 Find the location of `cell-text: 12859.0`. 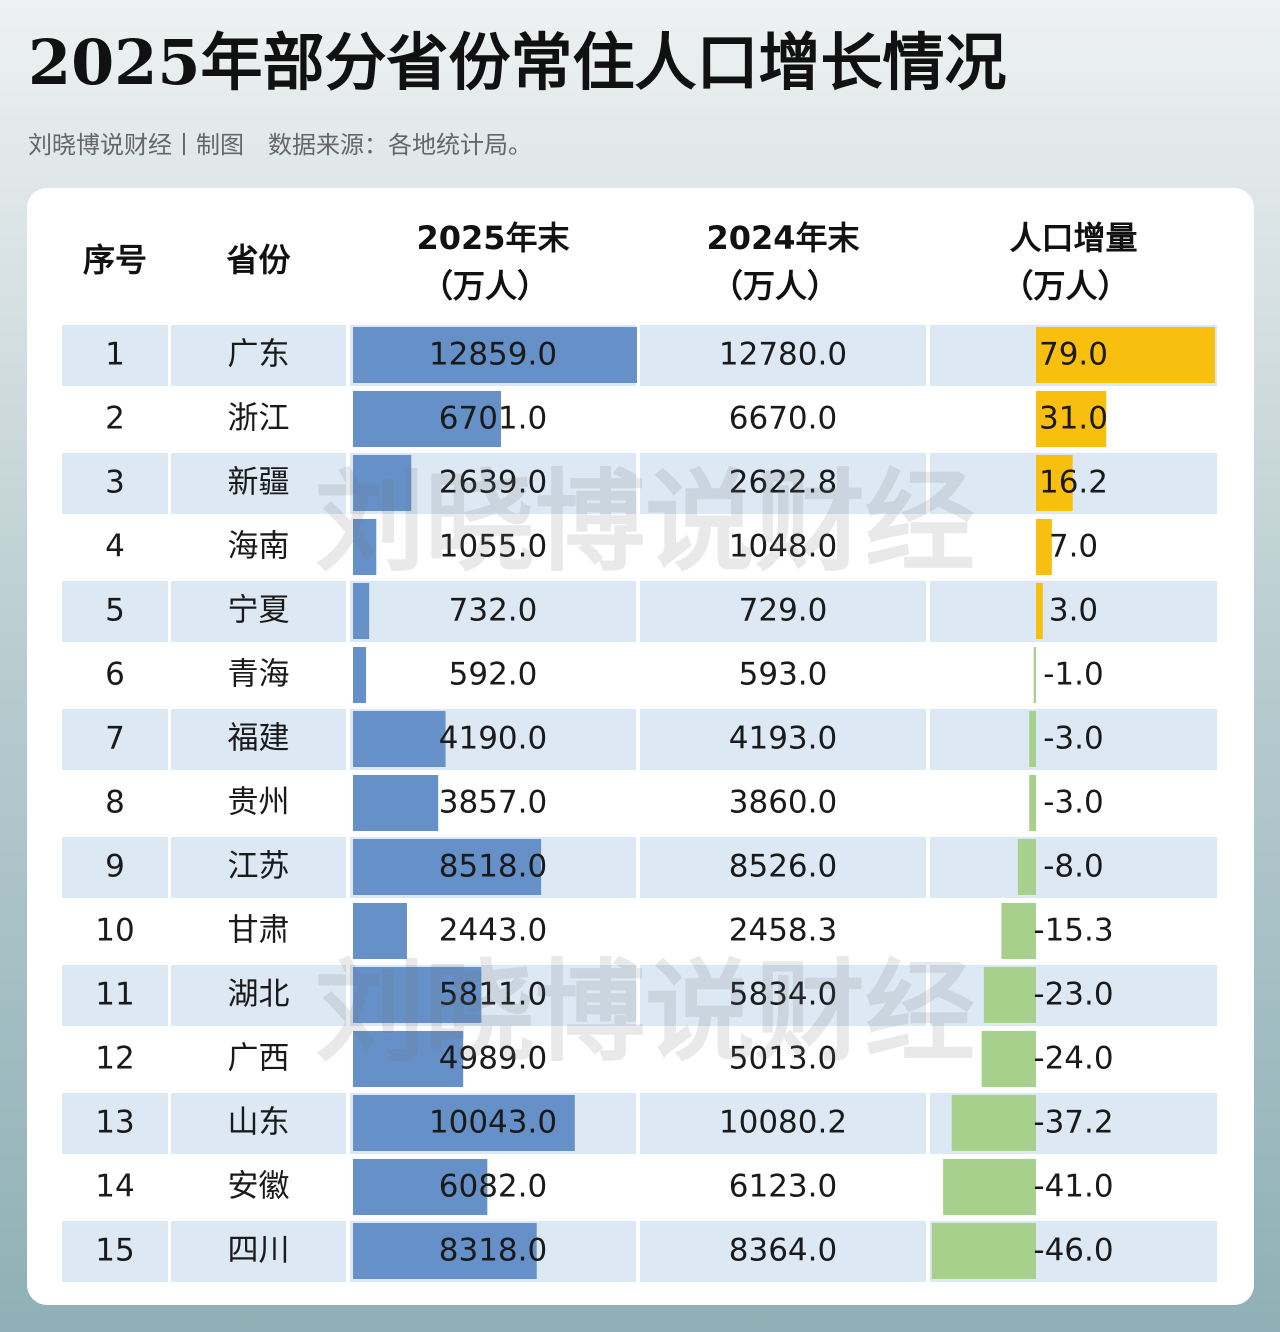

cell-text: 12859.0 is located at coordinates (493, 355).